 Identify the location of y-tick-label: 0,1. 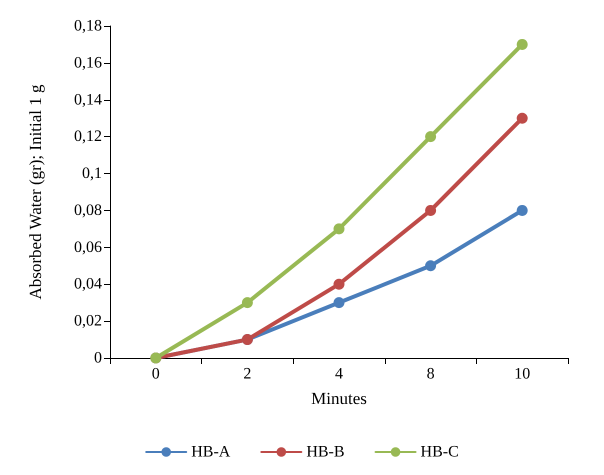
(92, 173).